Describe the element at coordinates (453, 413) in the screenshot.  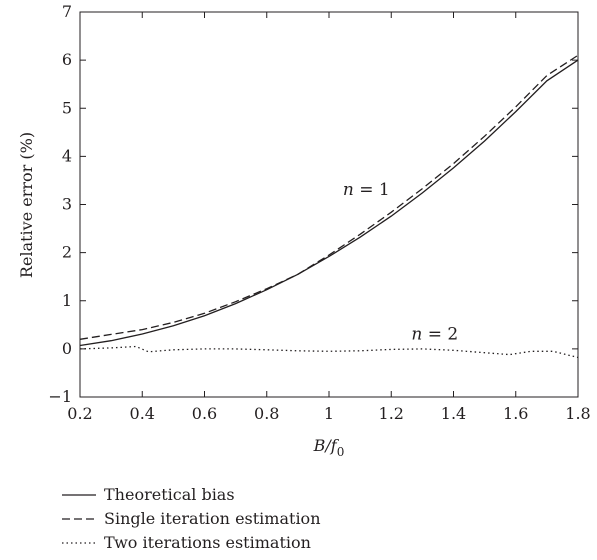
I see `x-tick-label: 1.4` at that location.